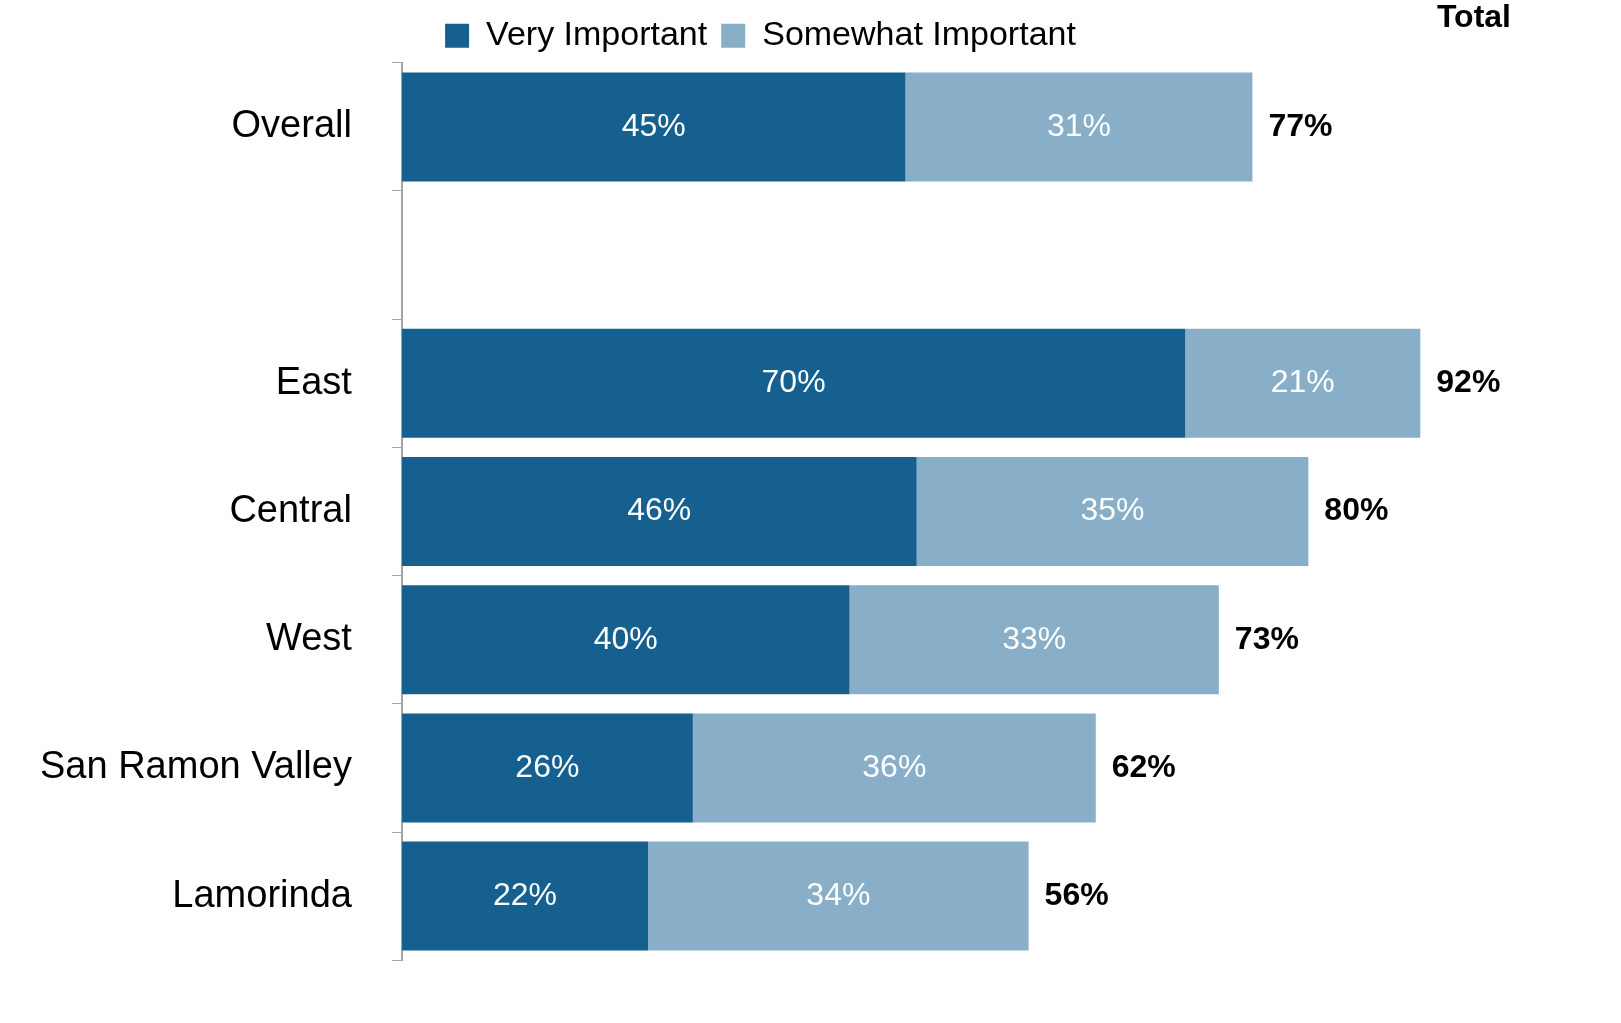 The width and height of the screenshot is (1621, 1023). Describe the element at coordinates (309, 637) in the screenshot. I see `y-tick-label: West` at that location.